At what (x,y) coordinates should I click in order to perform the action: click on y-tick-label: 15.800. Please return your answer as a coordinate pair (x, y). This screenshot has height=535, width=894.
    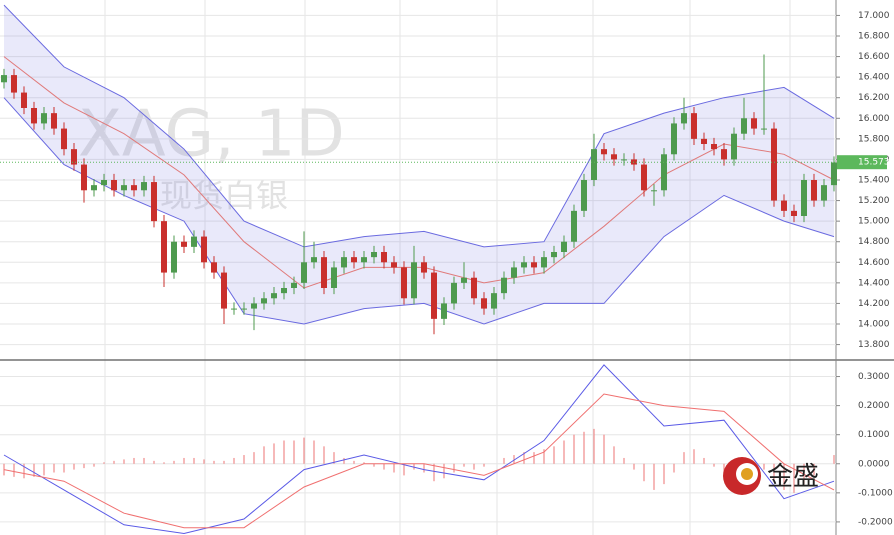
    Looking at the image, I should click on (874, 139).